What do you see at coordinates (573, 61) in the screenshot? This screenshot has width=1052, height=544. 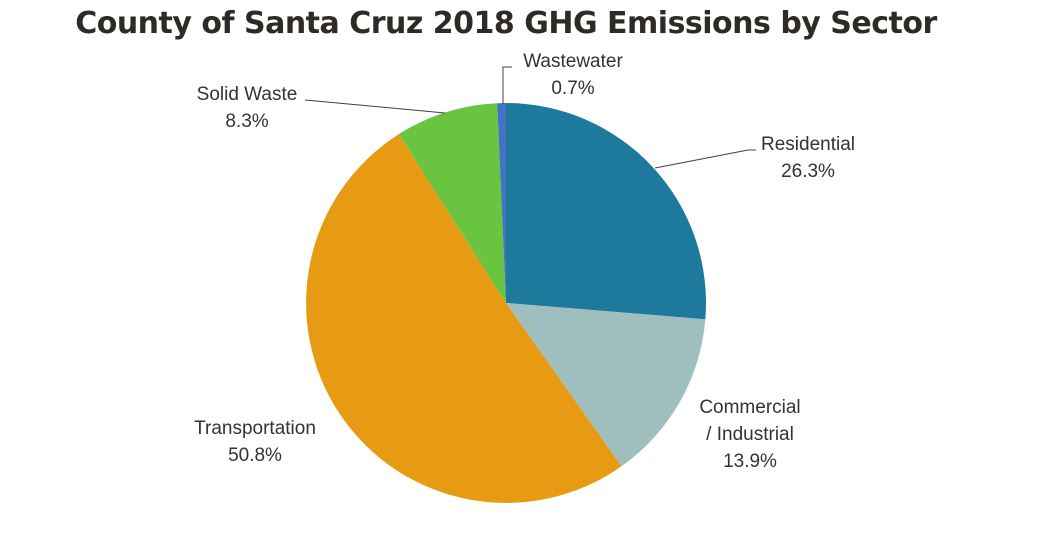 I see `data-label-name-wastewater: Wastewater` at bounding box center [573, 61].